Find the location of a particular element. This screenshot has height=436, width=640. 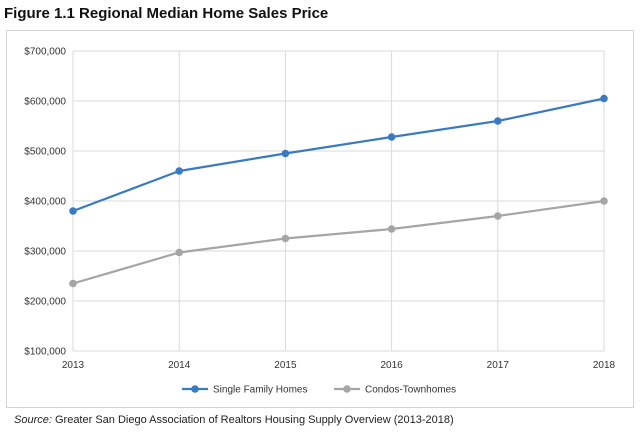

y-tick-label: $300,000 is located at coordinates (45, 252).